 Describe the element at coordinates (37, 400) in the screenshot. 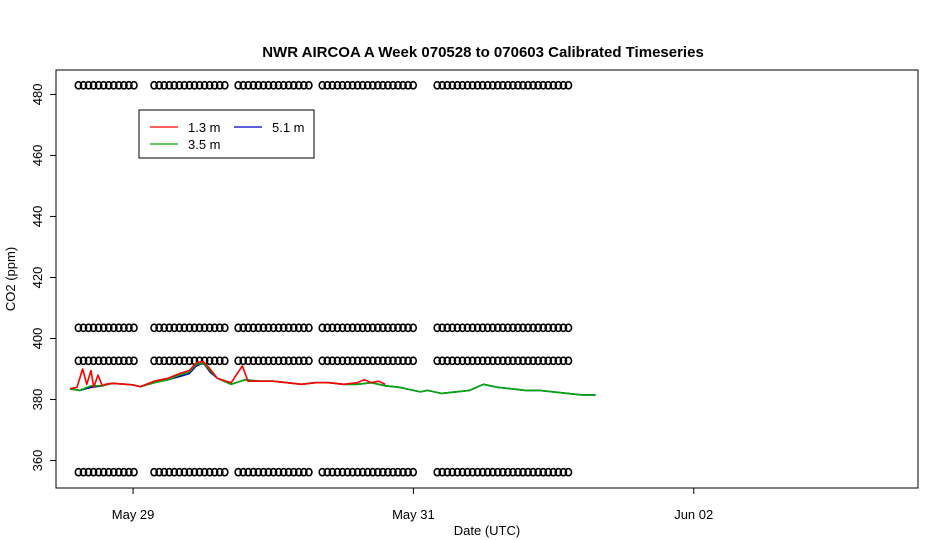

I see `y-tick-label-380: 380` at that location.